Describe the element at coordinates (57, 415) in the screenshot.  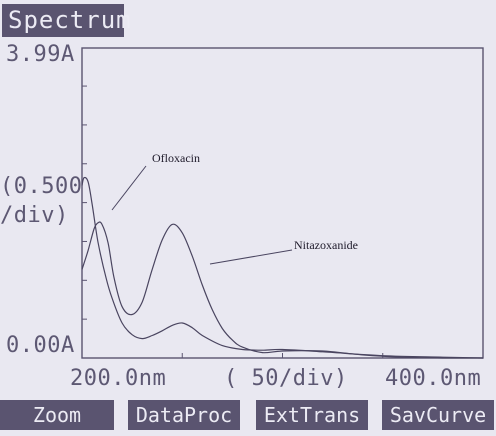
I see `zoom-button: Zoom` at that location.